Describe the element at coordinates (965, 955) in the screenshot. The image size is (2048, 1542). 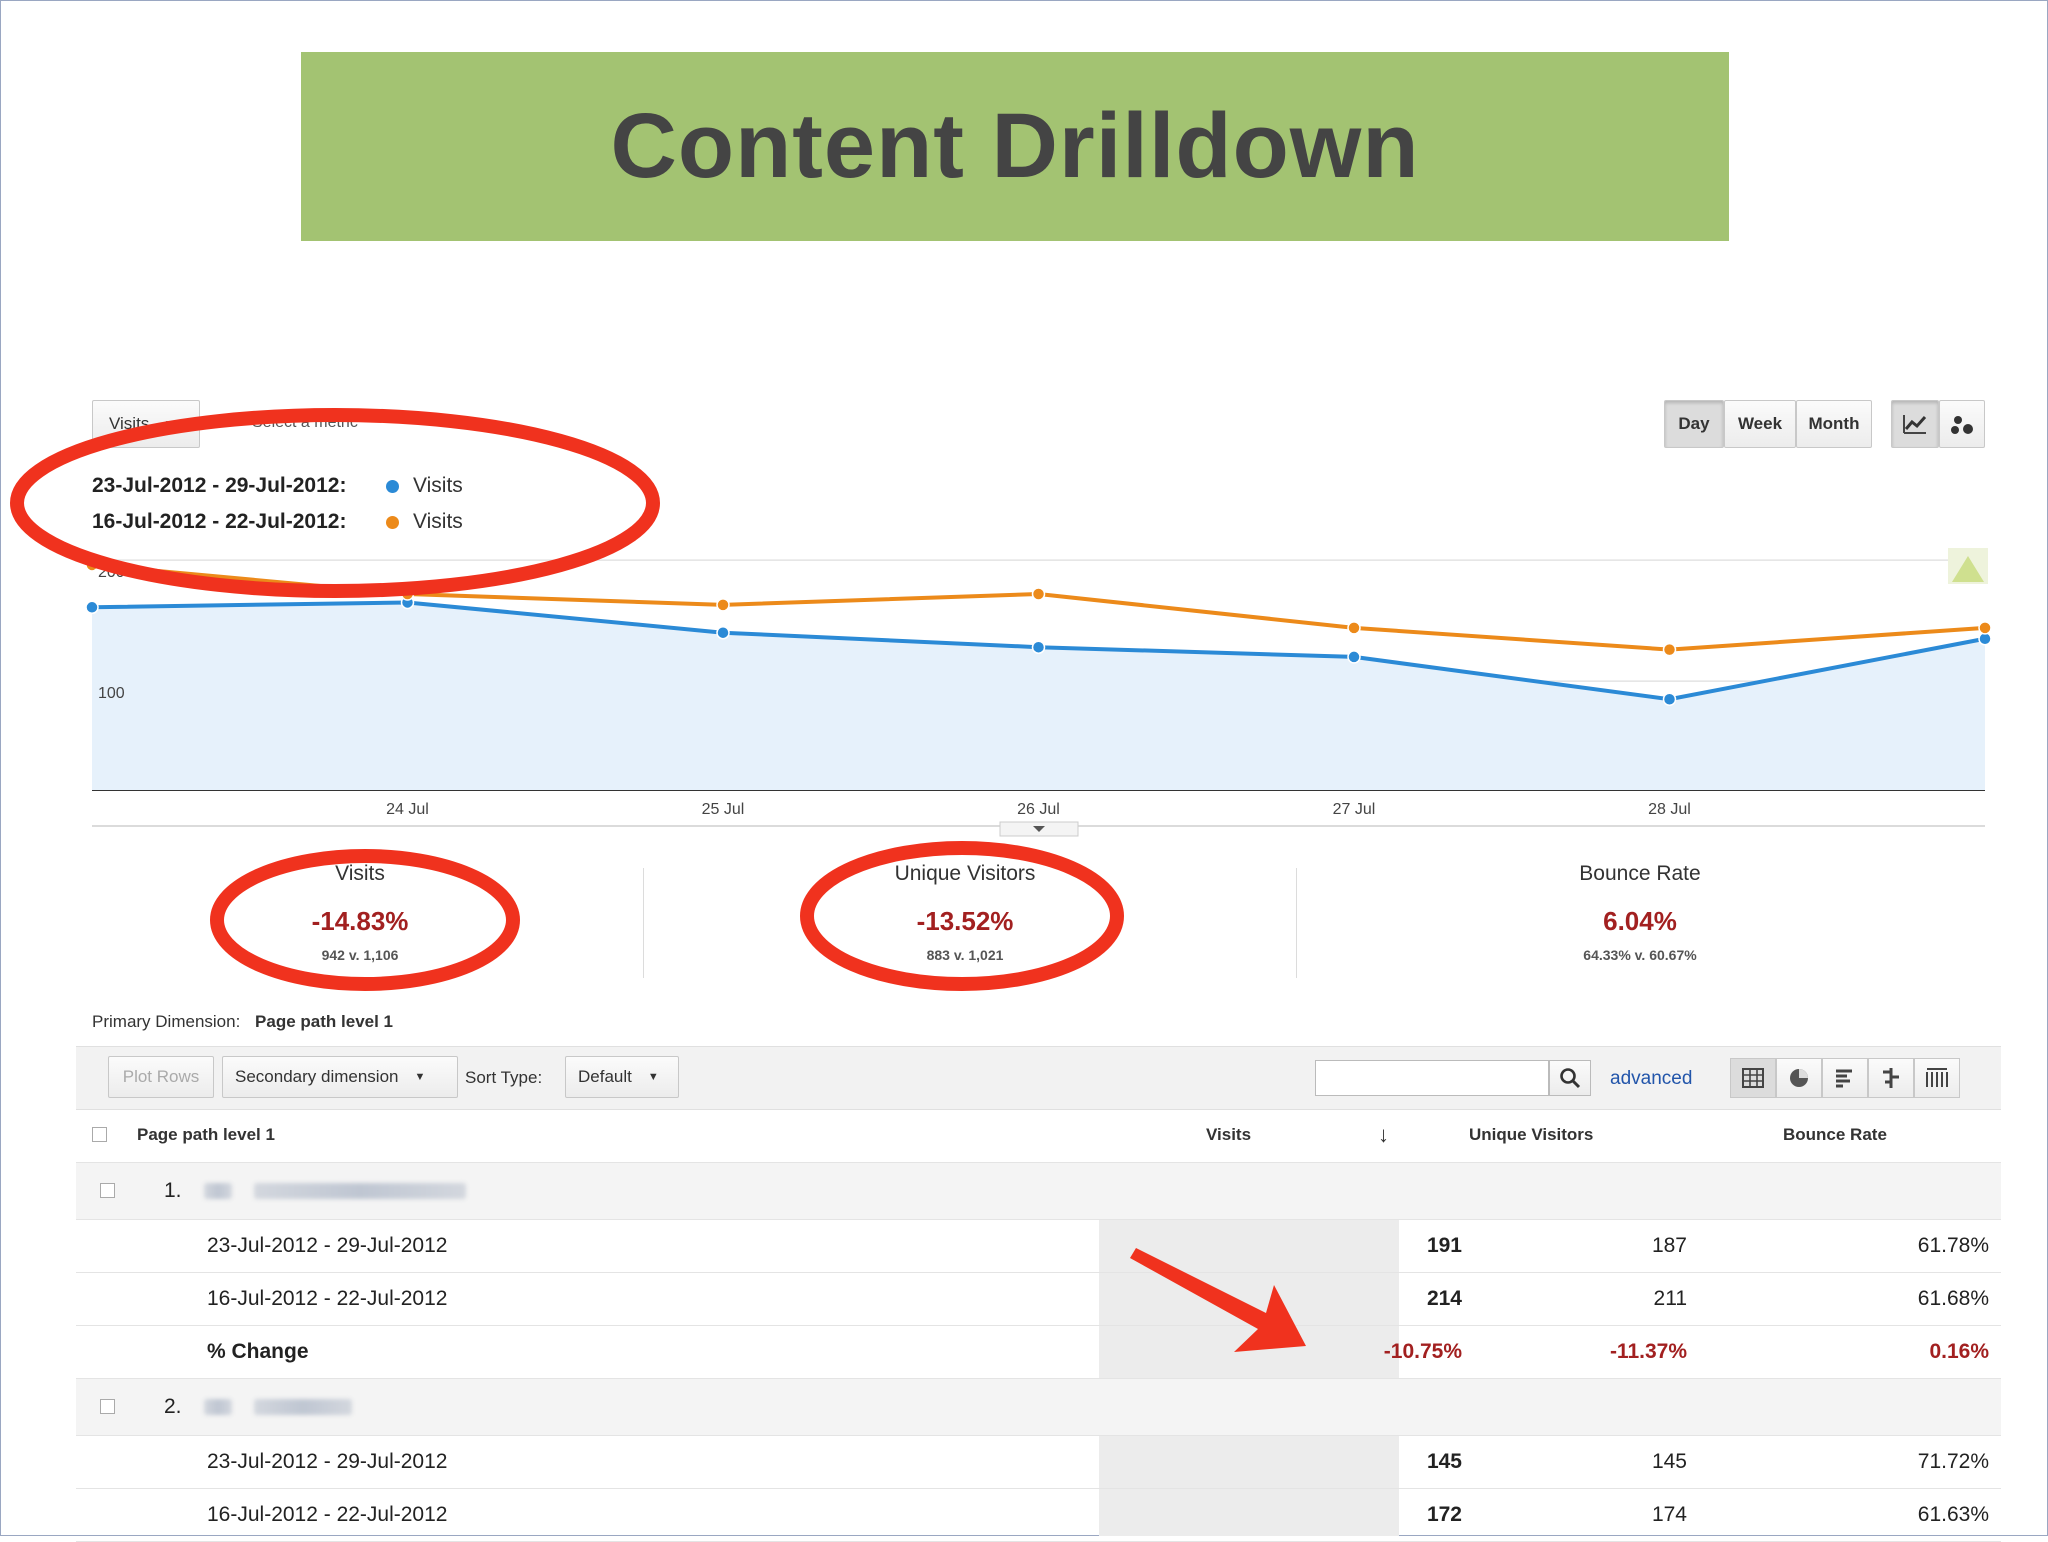
I see `scorecard-sub: 883 v. 1,021` at that location.